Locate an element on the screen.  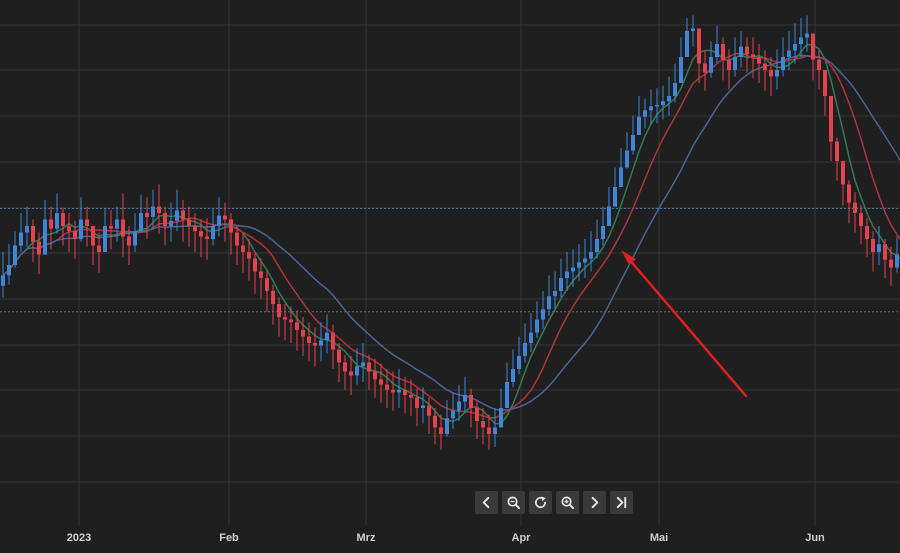
x-tick-label: Feb is located at coordinates (229, 538).